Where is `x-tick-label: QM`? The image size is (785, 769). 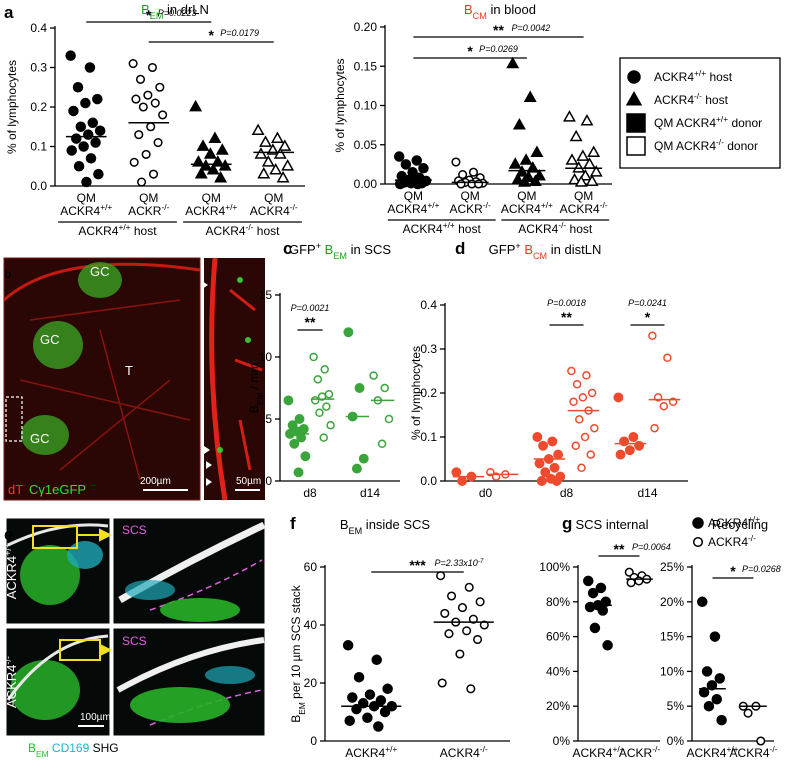
x-tick-label: QM is located at coordinates (86, 198).